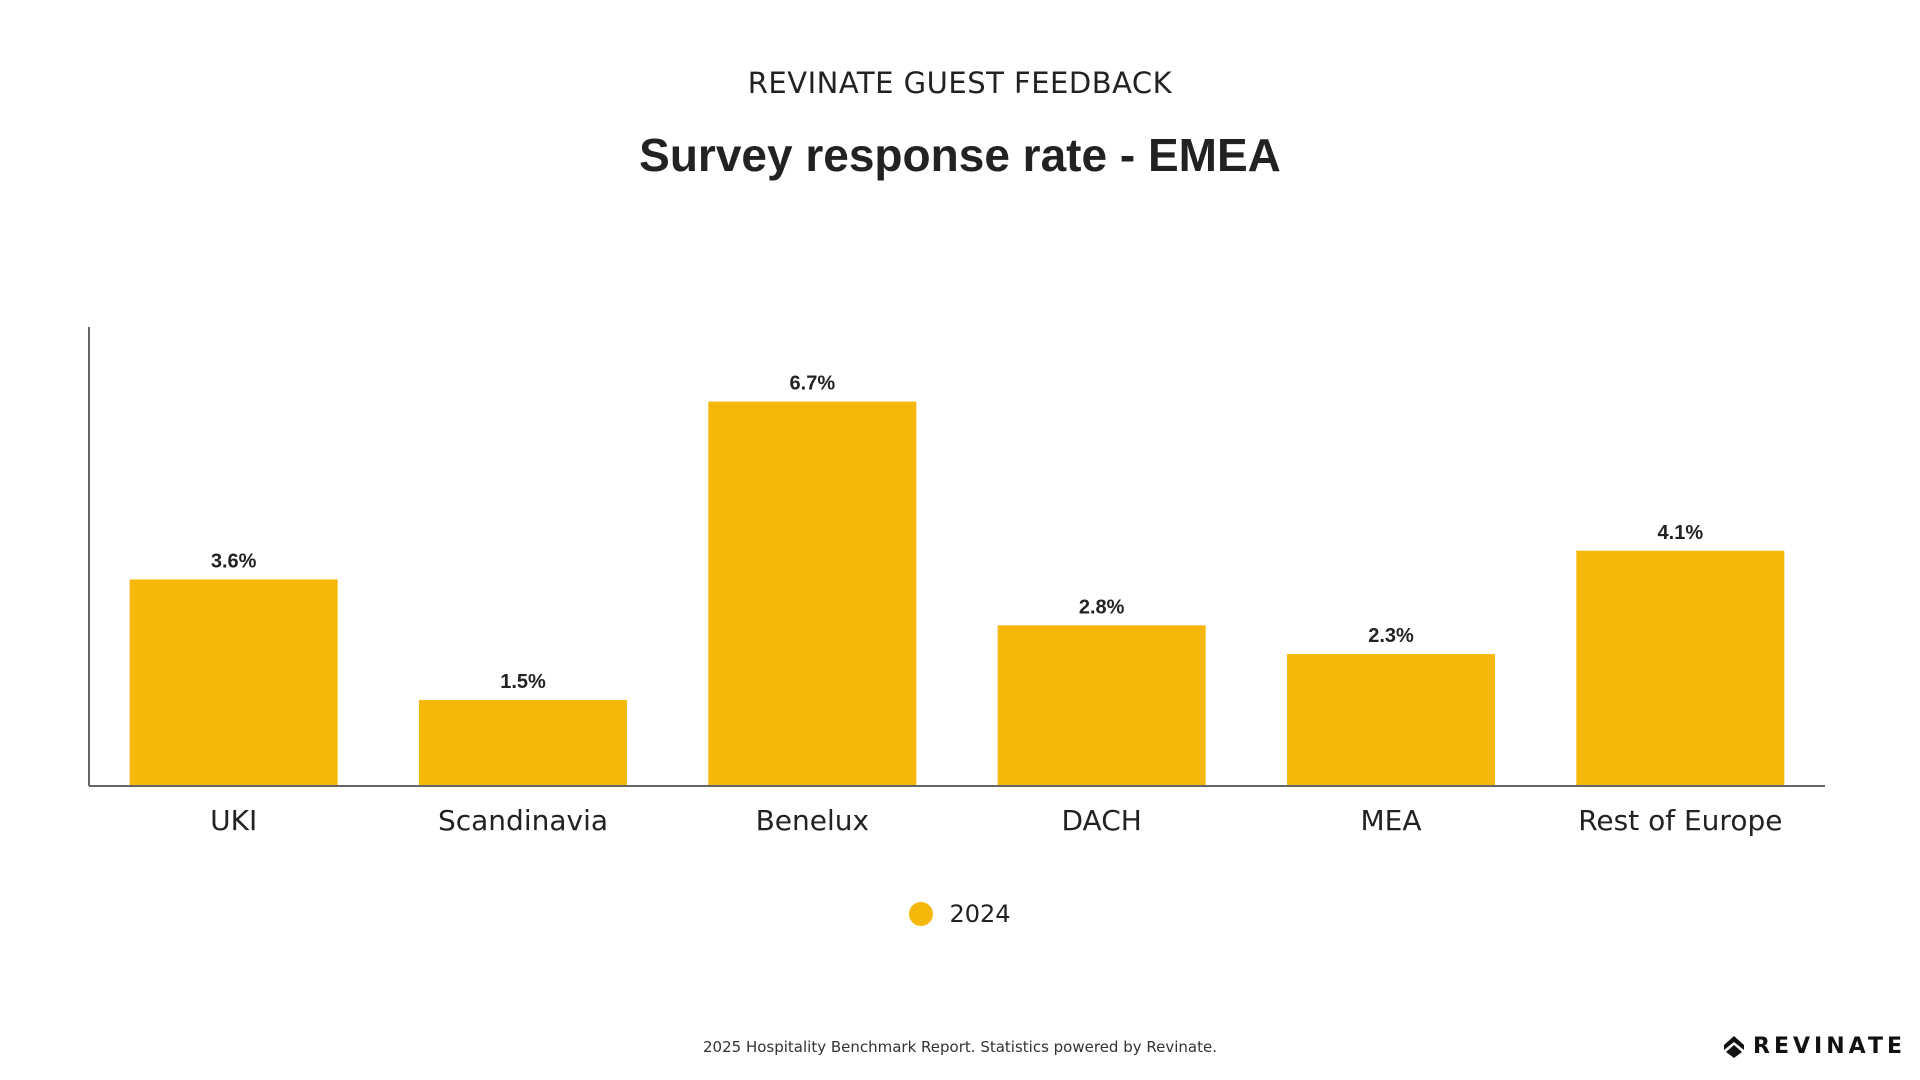 The image size is (1920, 1080). Describe the element at coordinates (234, 561) in the screenshot. I see `data-label: 3.6%` at that location.